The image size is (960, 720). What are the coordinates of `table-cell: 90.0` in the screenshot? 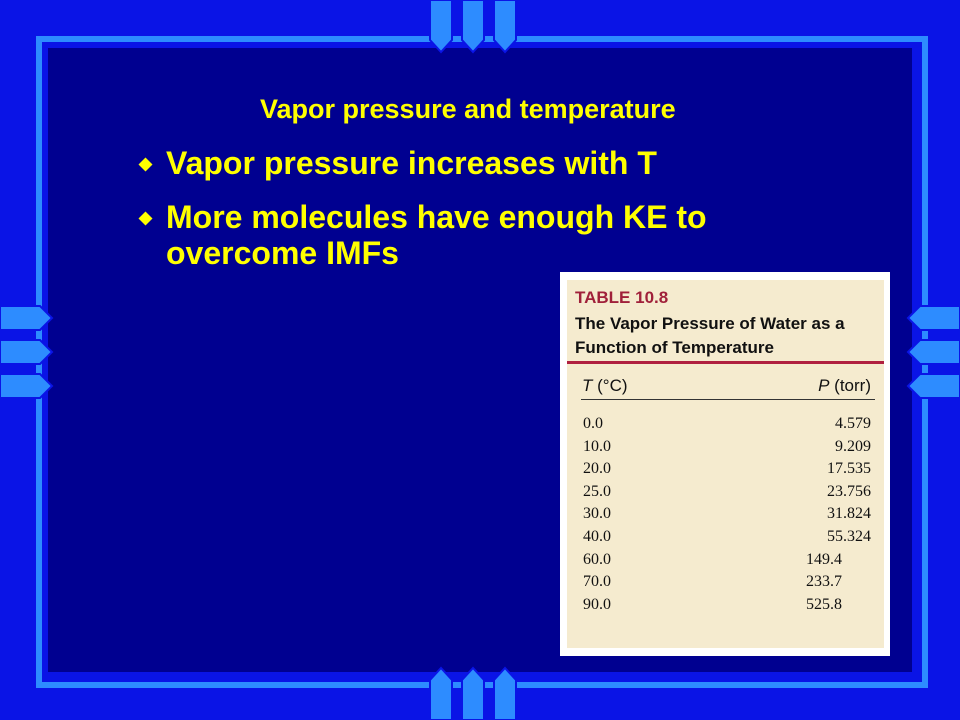 It's located at (597, 604).